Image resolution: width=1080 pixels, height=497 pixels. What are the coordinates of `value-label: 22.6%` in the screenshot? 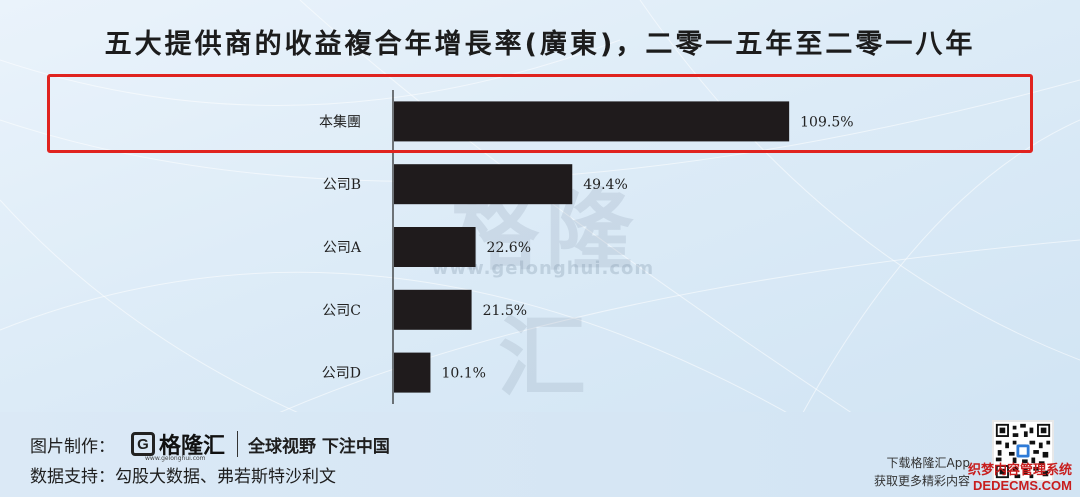 It's located at (509, 248).